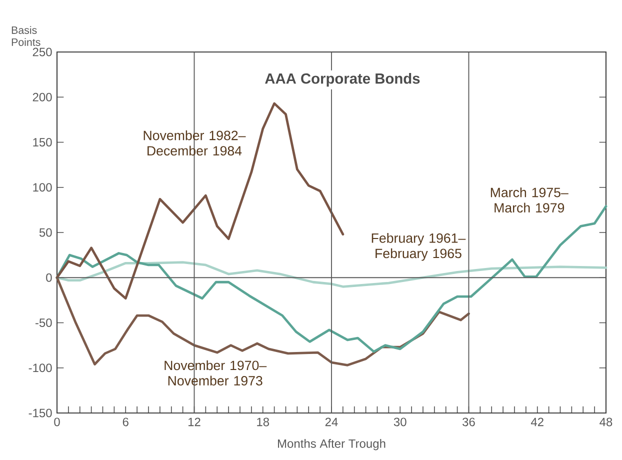  What do you see at coordinates (42, 142) in the screenshot?
I see `y-tick-label: 150` at bounding box center [42, 142].